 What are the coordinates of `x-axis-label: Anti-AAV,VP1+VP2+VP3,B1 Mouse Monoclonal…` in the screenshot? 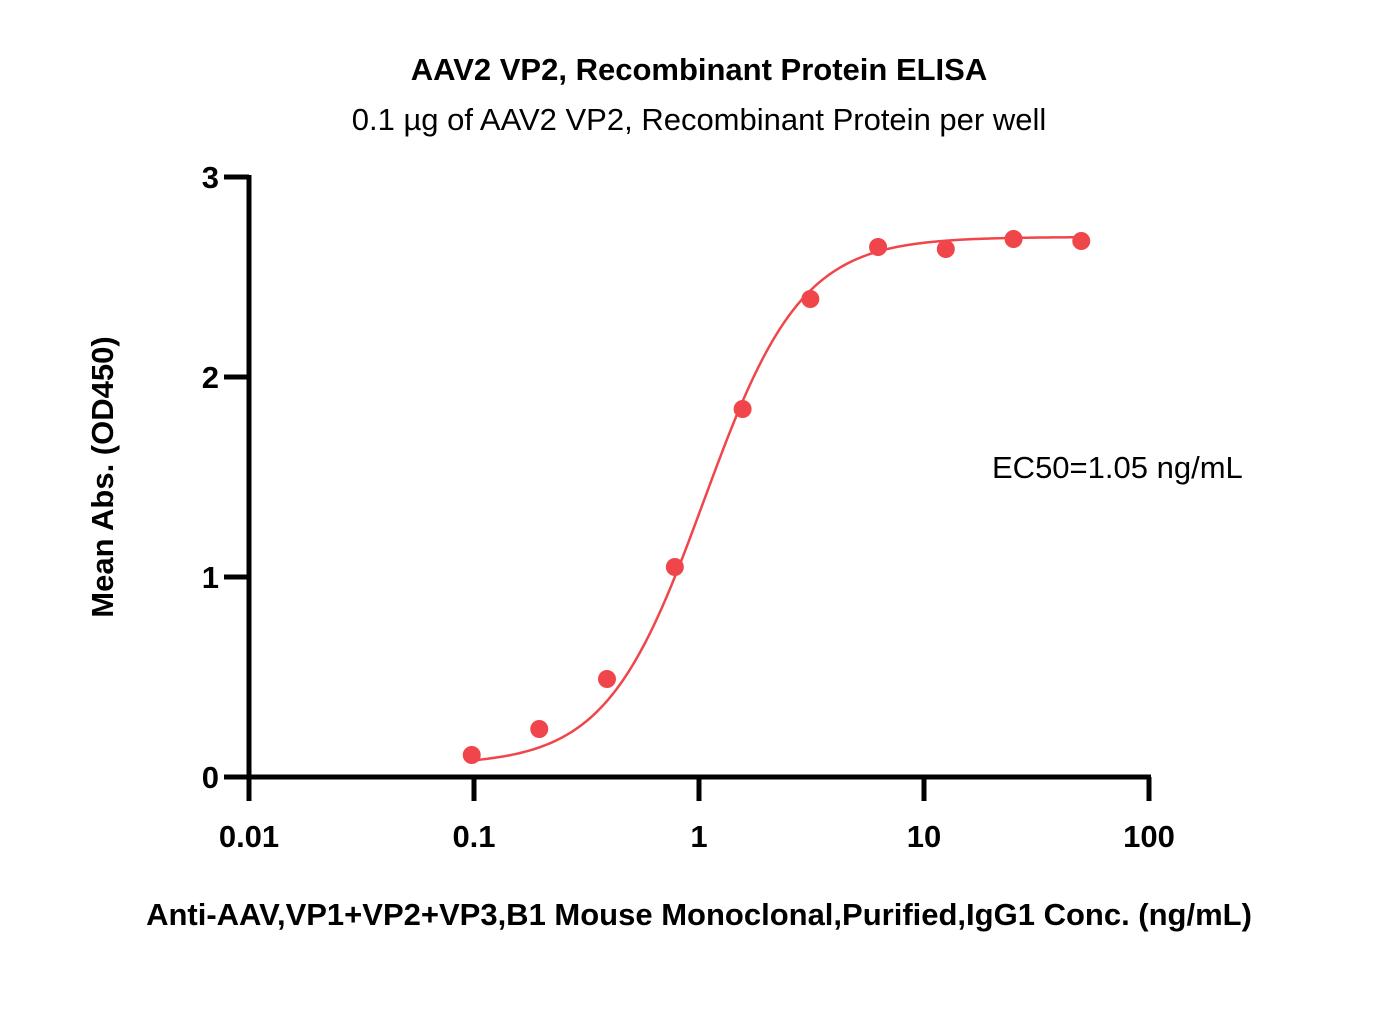 It's located at (699, 914).